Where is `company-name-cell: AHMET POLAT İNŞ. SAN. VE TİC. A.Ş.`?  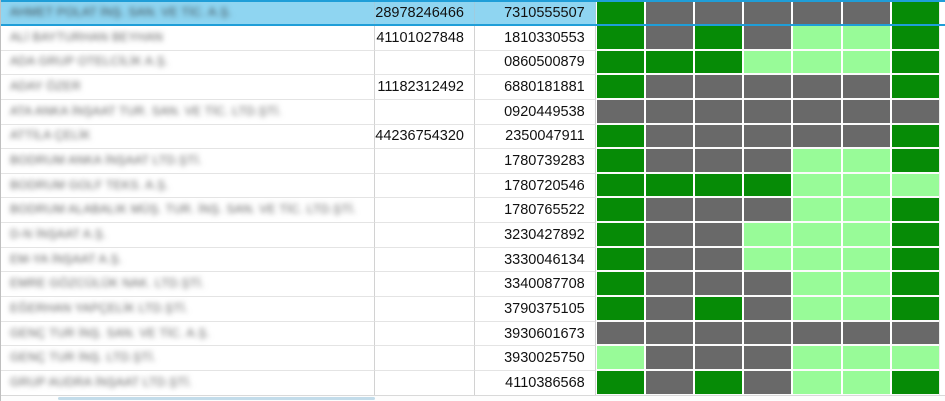 company-name-cell: AHMET POLAT İNŞ. SAN. VE TİC. A.Ş. is located at coordinates (188, 13).